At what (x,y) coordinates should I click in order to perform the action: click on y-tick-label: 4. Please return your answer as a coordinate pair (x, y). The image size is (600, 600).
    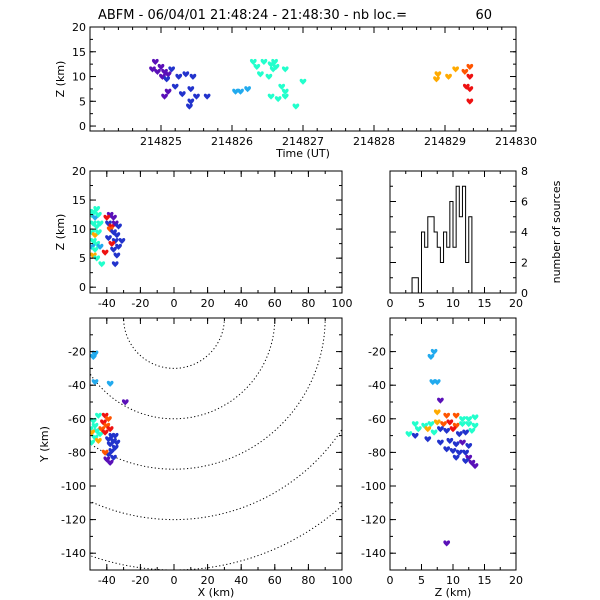
    Looking at the image, I should click on (524, 232).